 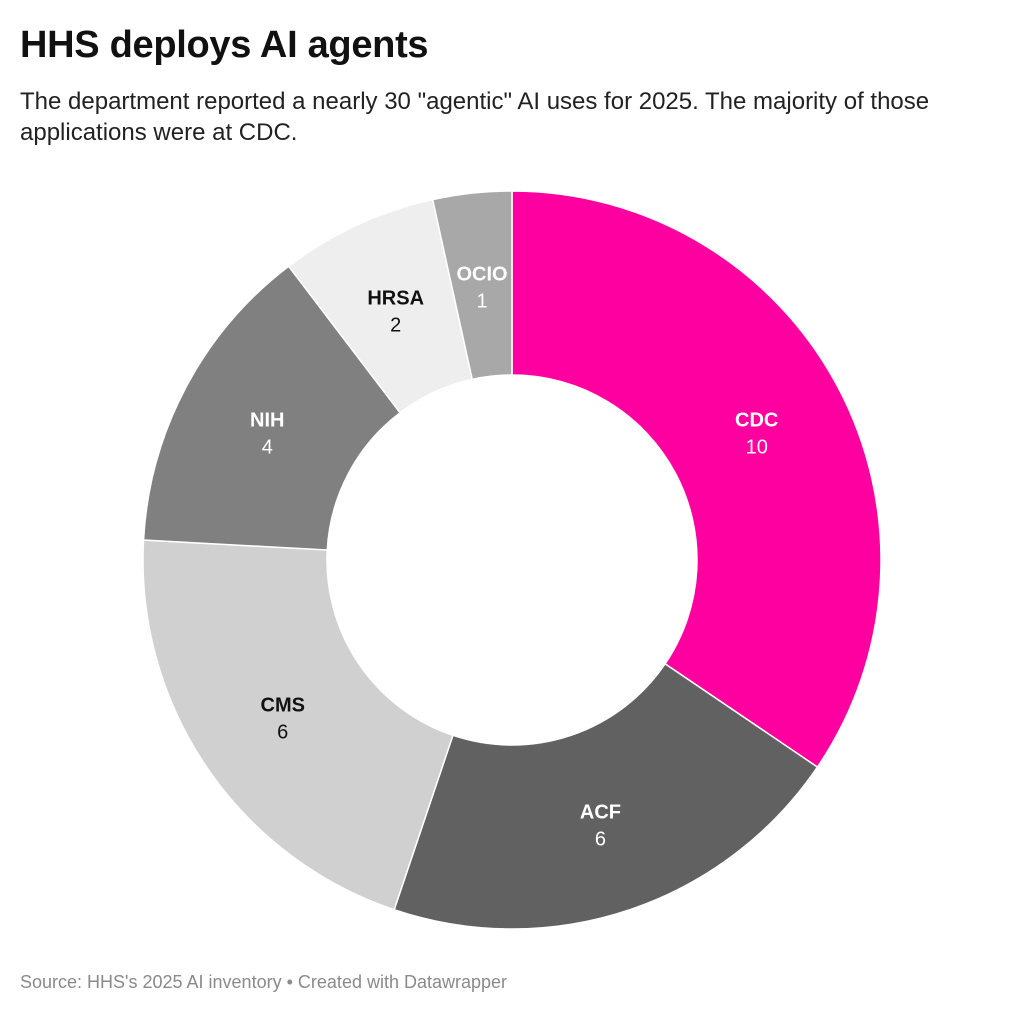 What do you see at coordinates (298, 725) in the screenshot?
I see `slice-cms` at bounding box center [298, 725].